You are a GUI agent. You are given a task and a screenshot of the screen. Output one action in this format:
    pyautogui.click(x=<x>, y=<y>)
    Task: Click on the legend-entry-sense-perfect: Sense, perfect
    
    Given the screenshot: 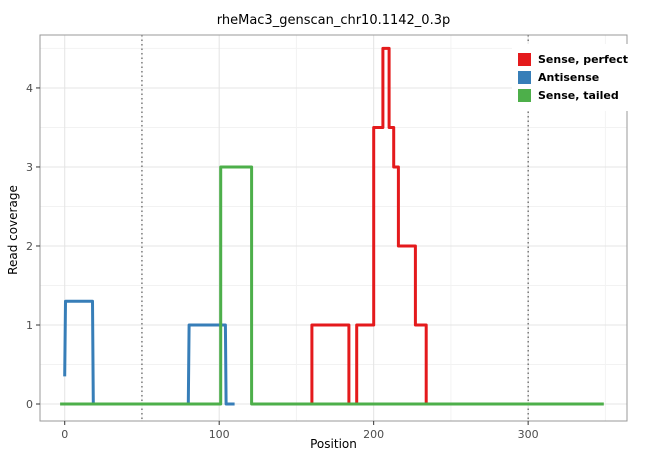 What is the action you would take?
    pyautogui.click(x=572, y=59)
    